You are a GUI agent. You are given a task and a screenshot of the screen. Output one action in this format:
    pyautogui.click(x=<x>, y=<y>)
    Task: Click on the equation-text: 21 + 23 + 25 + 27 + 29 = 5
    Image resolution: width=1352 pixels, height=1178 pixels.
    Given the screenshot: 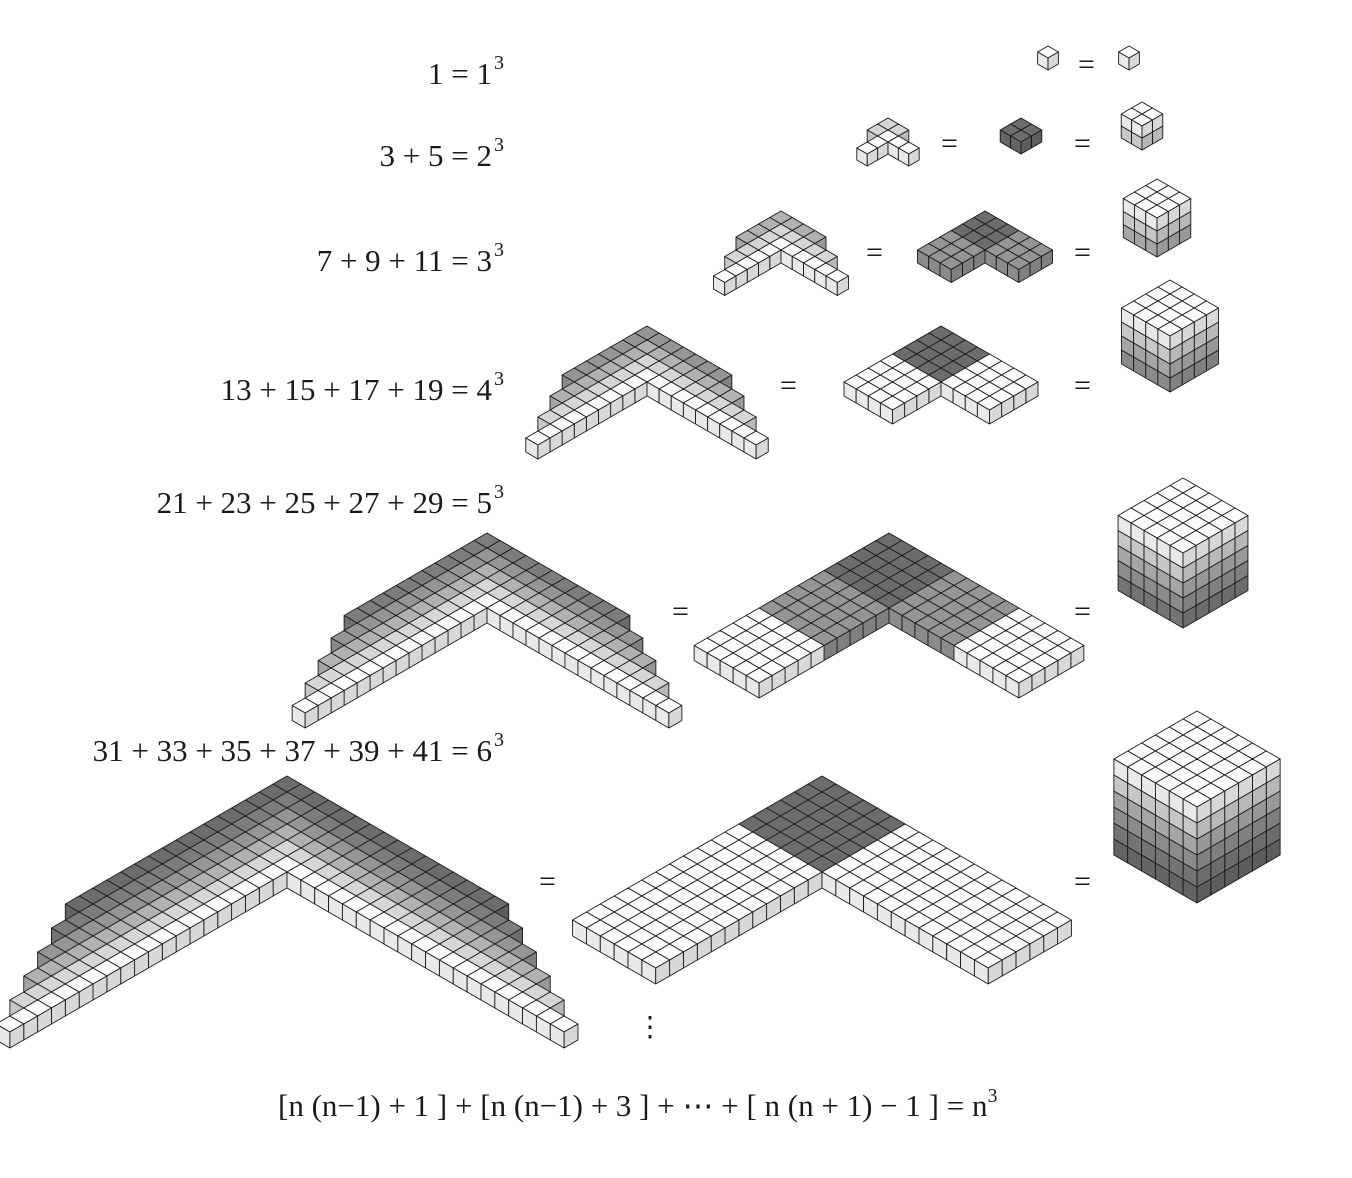 What is the action you would take?
    pyautogui.click(x=324, y=502)
    